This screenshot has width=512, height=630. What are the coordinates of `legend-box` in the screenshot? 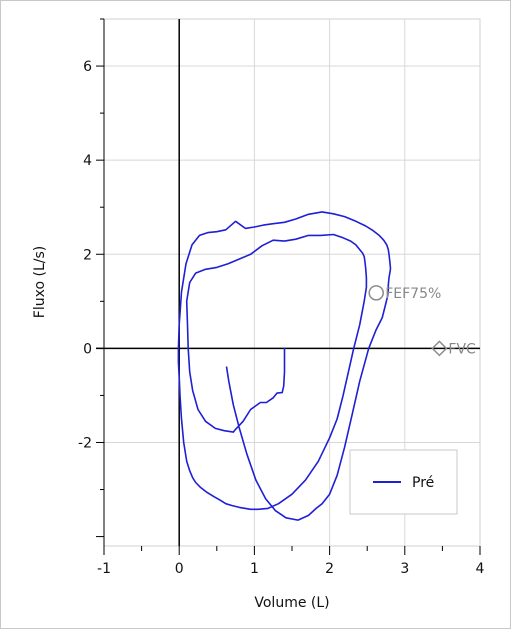 It's located at (403, 482).